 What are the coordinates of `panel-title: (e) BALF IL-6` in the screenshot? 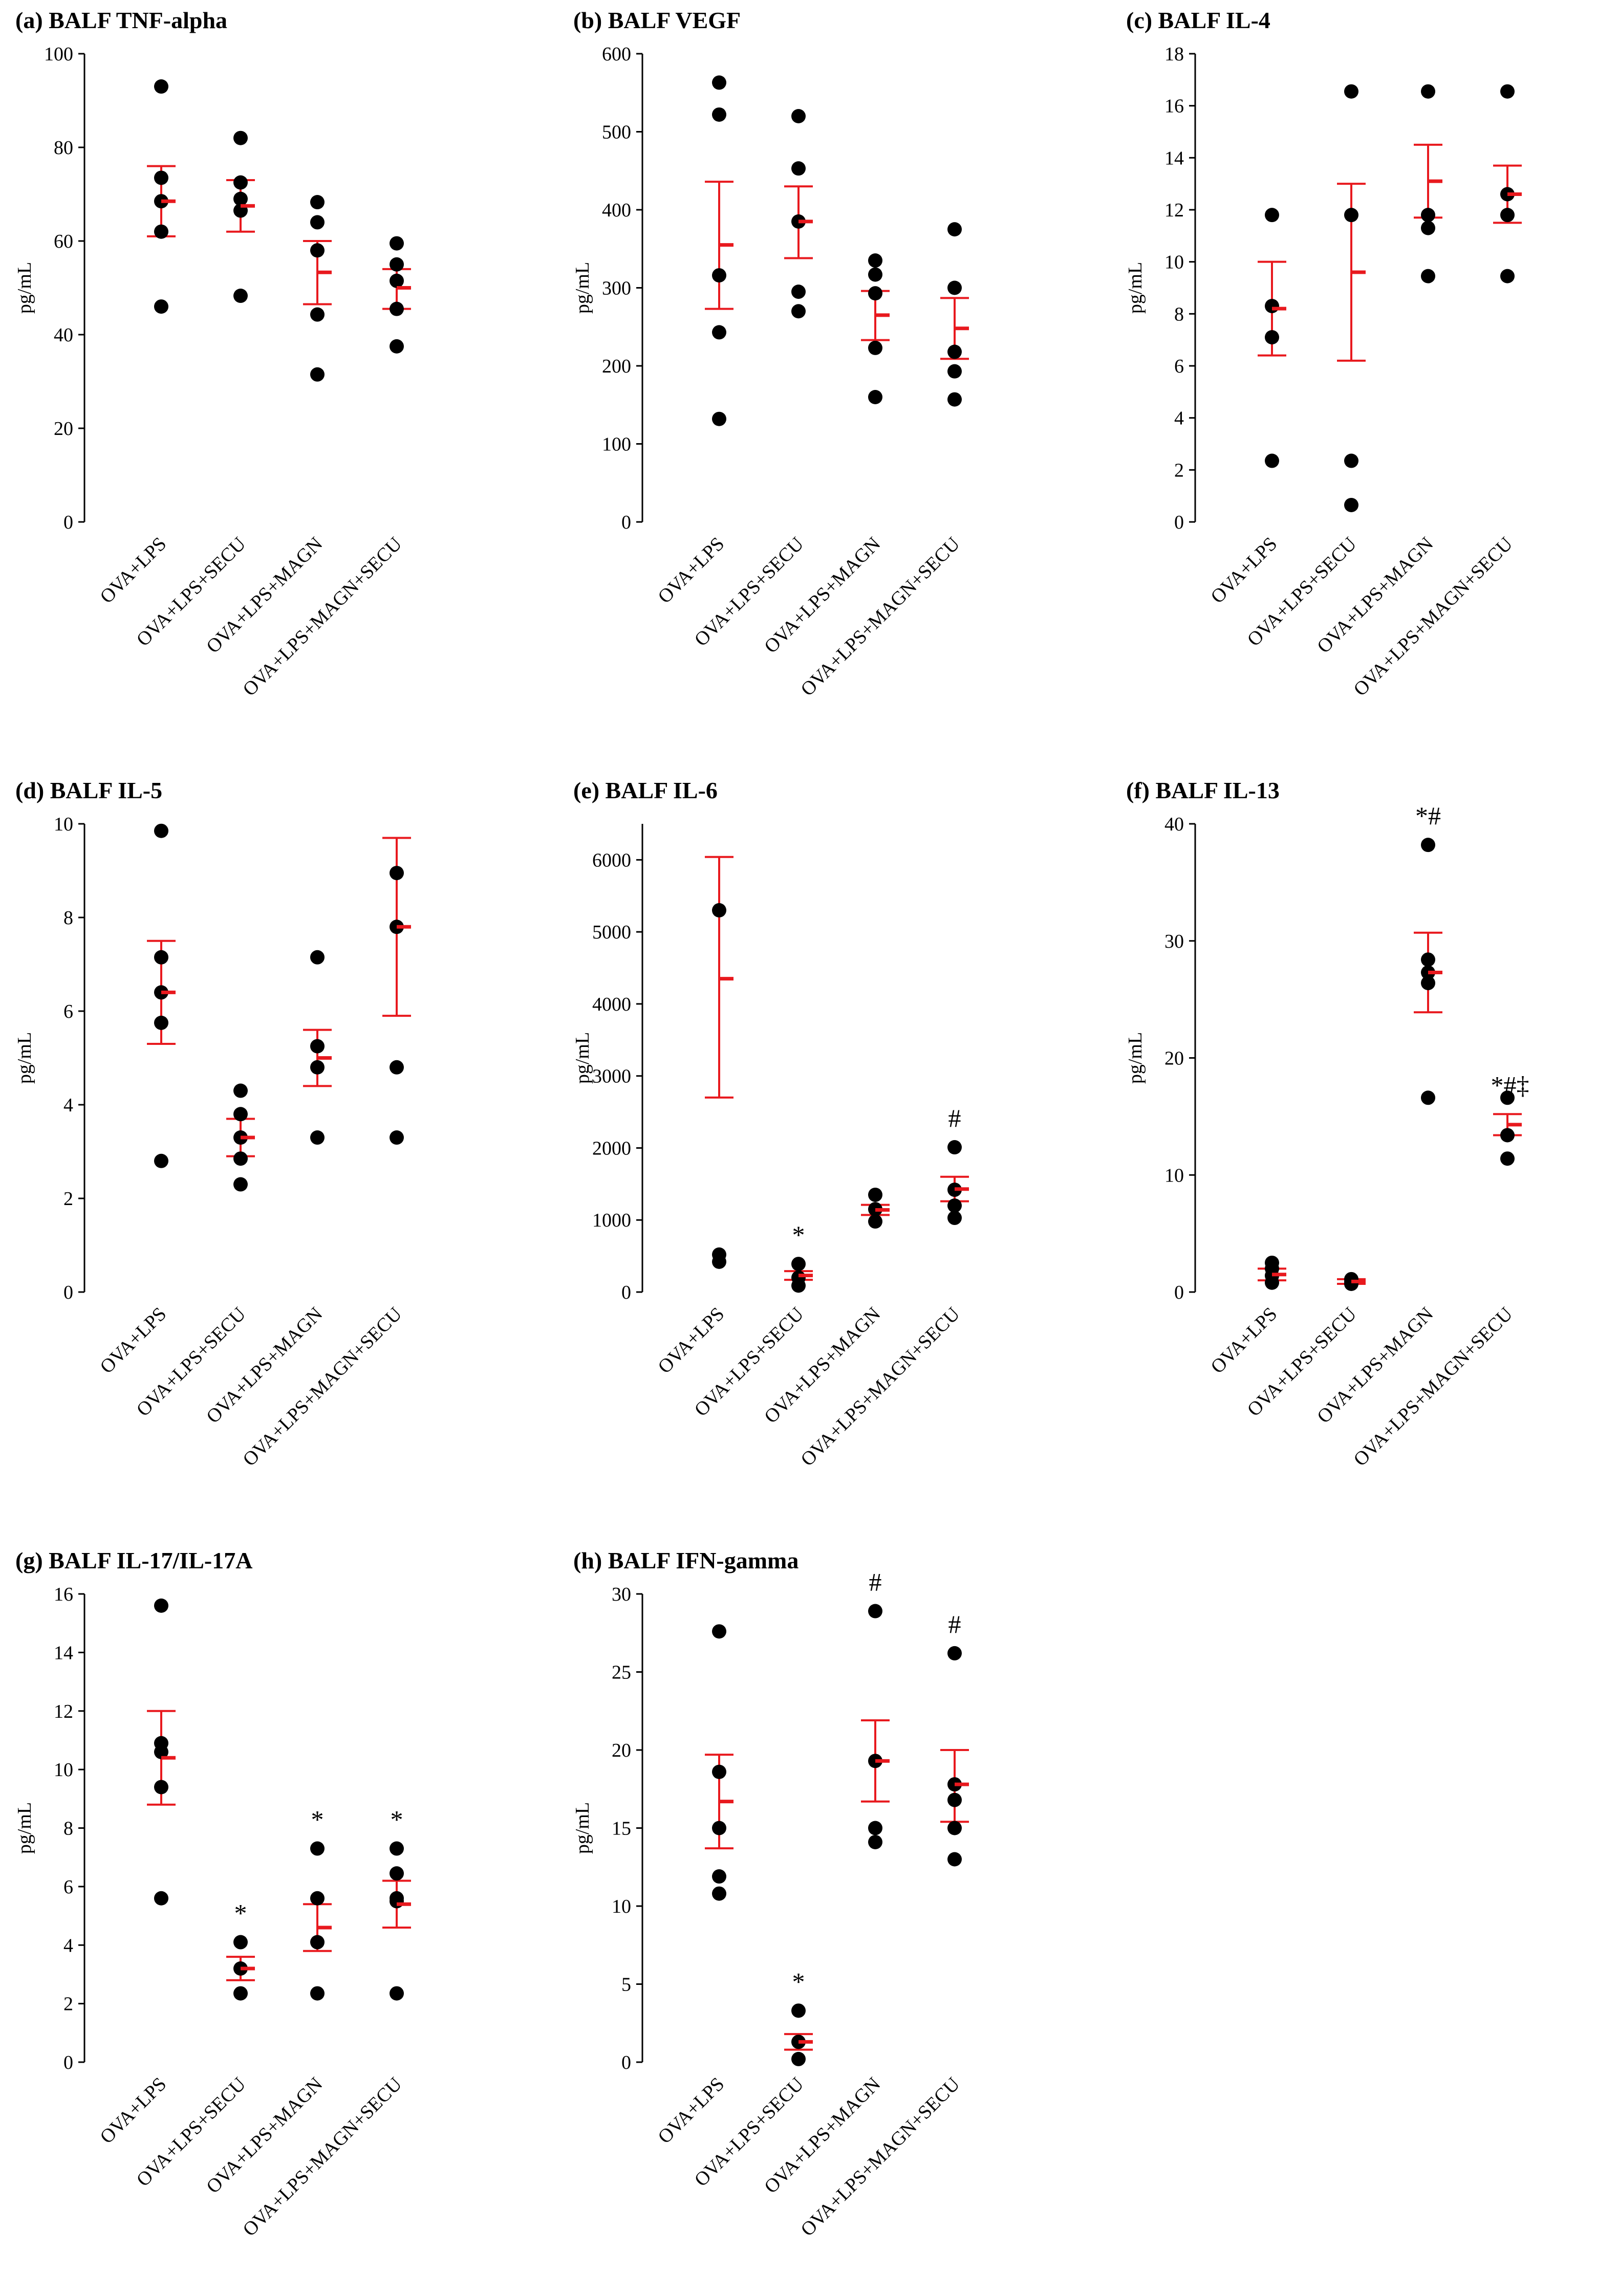 It's located at (645, 790).